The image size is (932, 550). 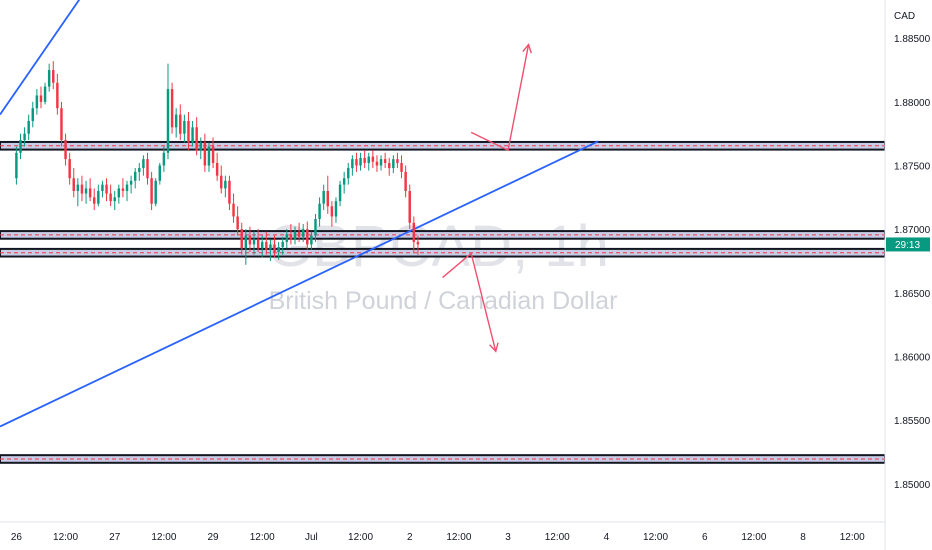 What do you see at coordinates (912, 294) in the screenshot?
I see `price-tick-label: 1.86500` at bounding box center [912, 294].